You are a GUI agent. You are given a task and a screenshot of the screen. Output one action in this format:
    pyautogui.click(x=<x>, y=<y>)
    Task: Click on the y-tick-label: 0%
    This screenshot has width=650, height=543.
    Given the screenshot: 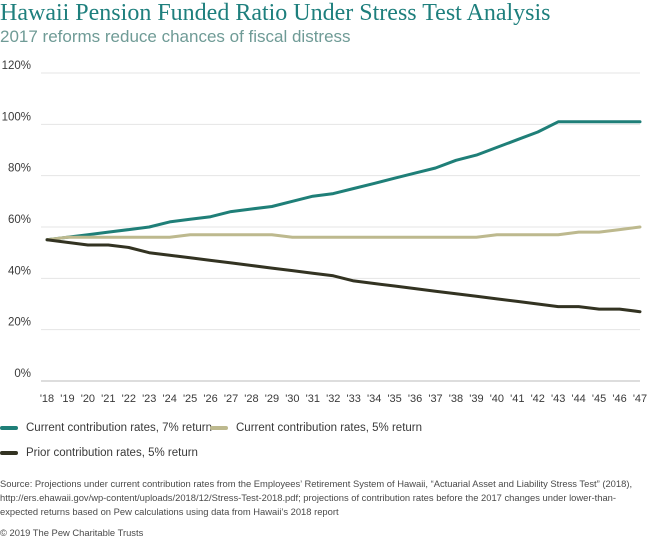 What is the action you would take?
    pyautogui.click(x=22, y=374)
    